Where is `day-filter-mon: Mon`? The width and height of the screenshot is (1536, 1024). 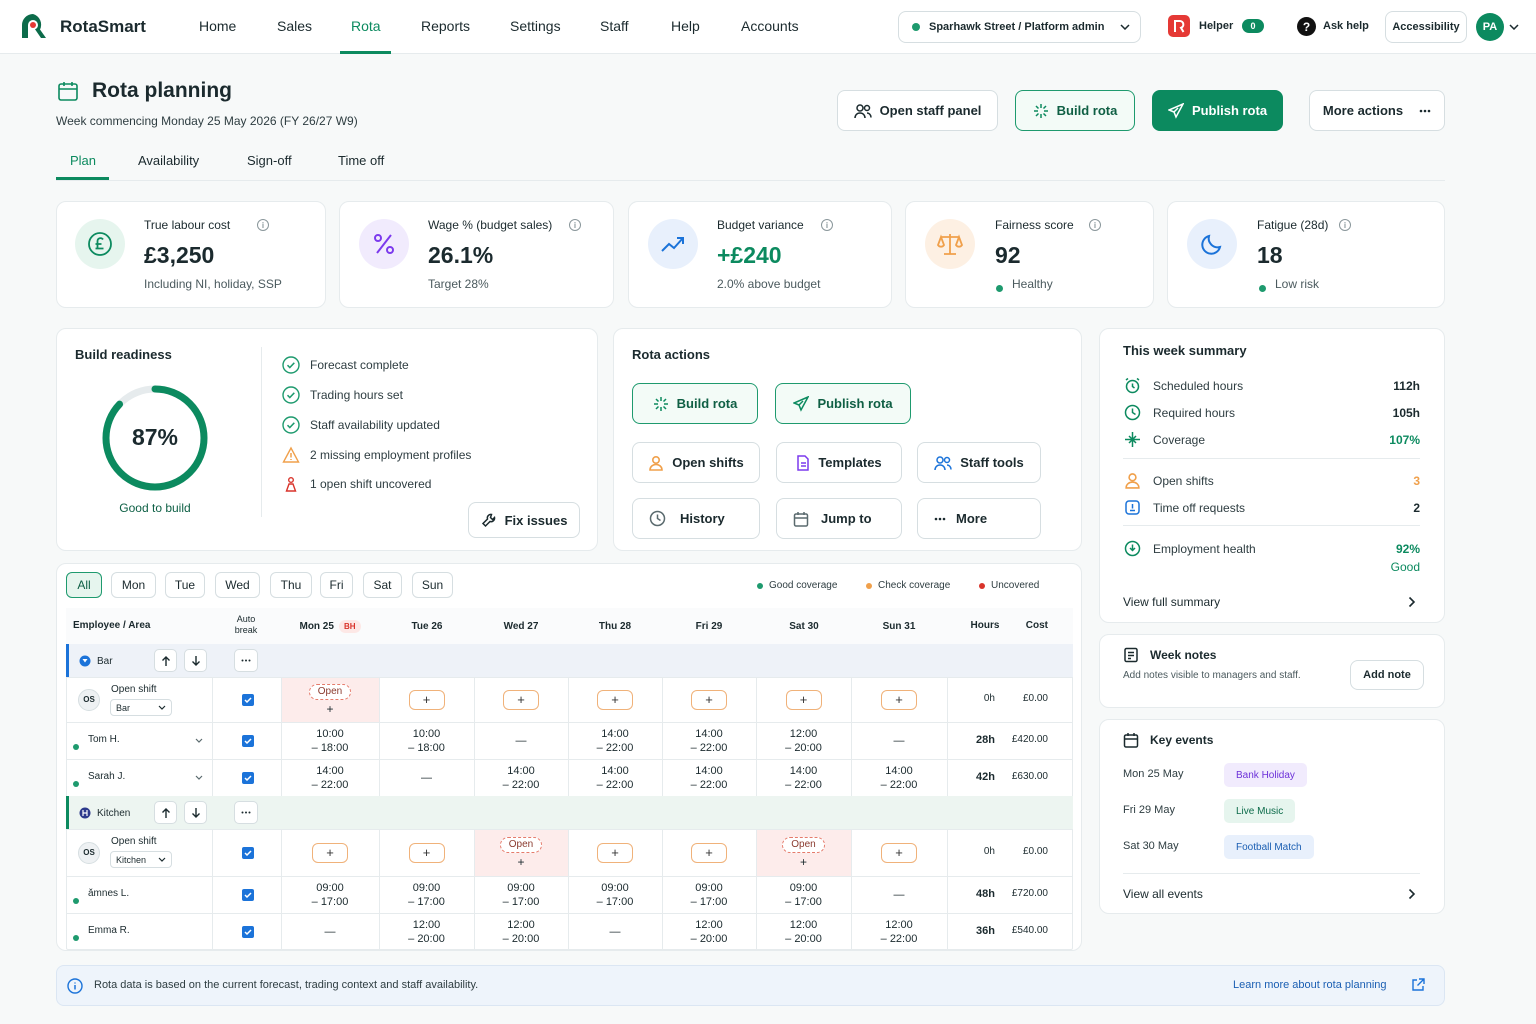 day-filter-mon: Mon is located at coordinates (133, 585).